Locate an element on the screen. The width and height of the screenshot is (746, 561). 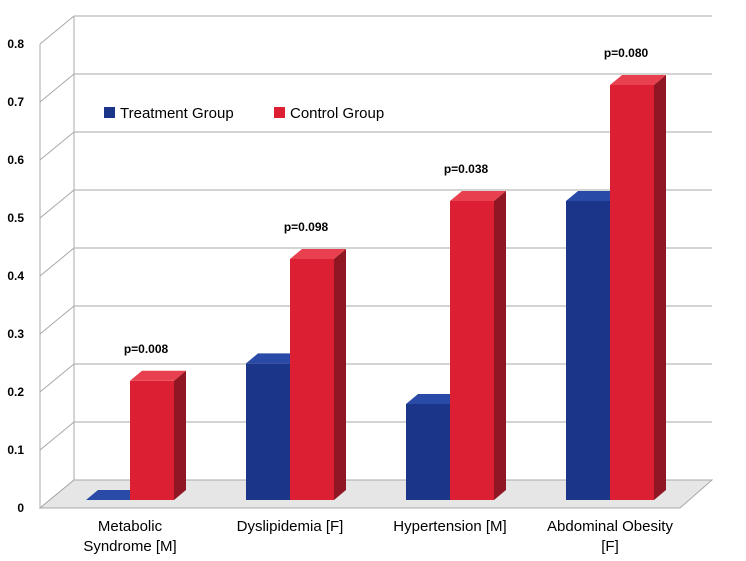
x-category-label: Syndrome [M] is located at coordinates (129, 546).